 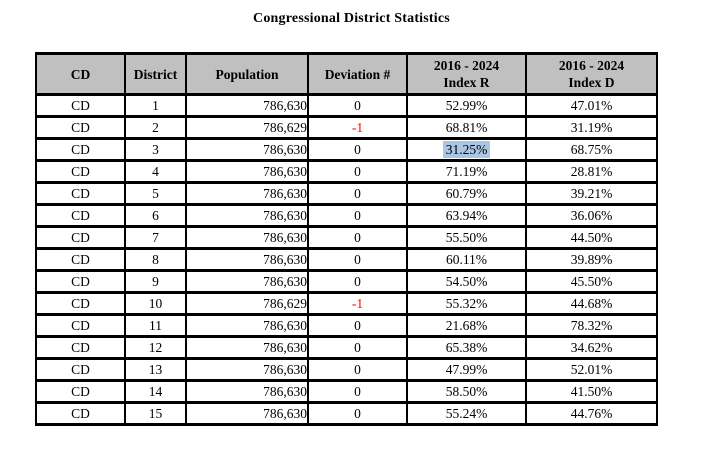 I want to click on cell-index-d: 45.50%, so click(x=591, y=281).